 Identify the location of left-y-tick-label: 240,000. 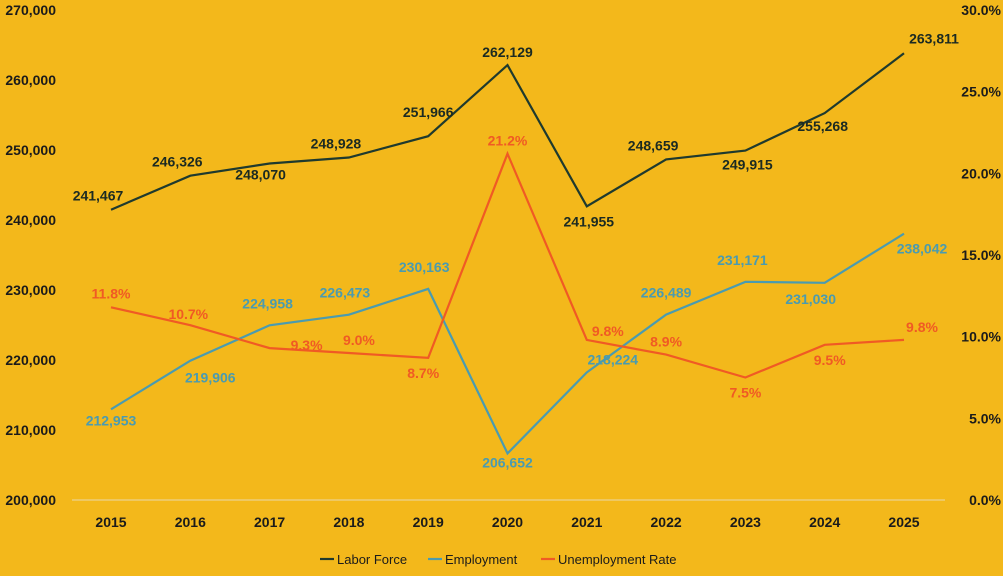
(30, 220).